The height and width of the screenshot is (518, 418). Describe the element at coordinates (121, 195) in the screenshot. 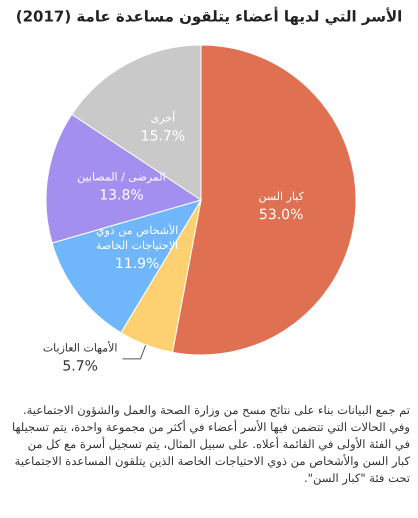

I see `data-label: 13.8%` at that location.